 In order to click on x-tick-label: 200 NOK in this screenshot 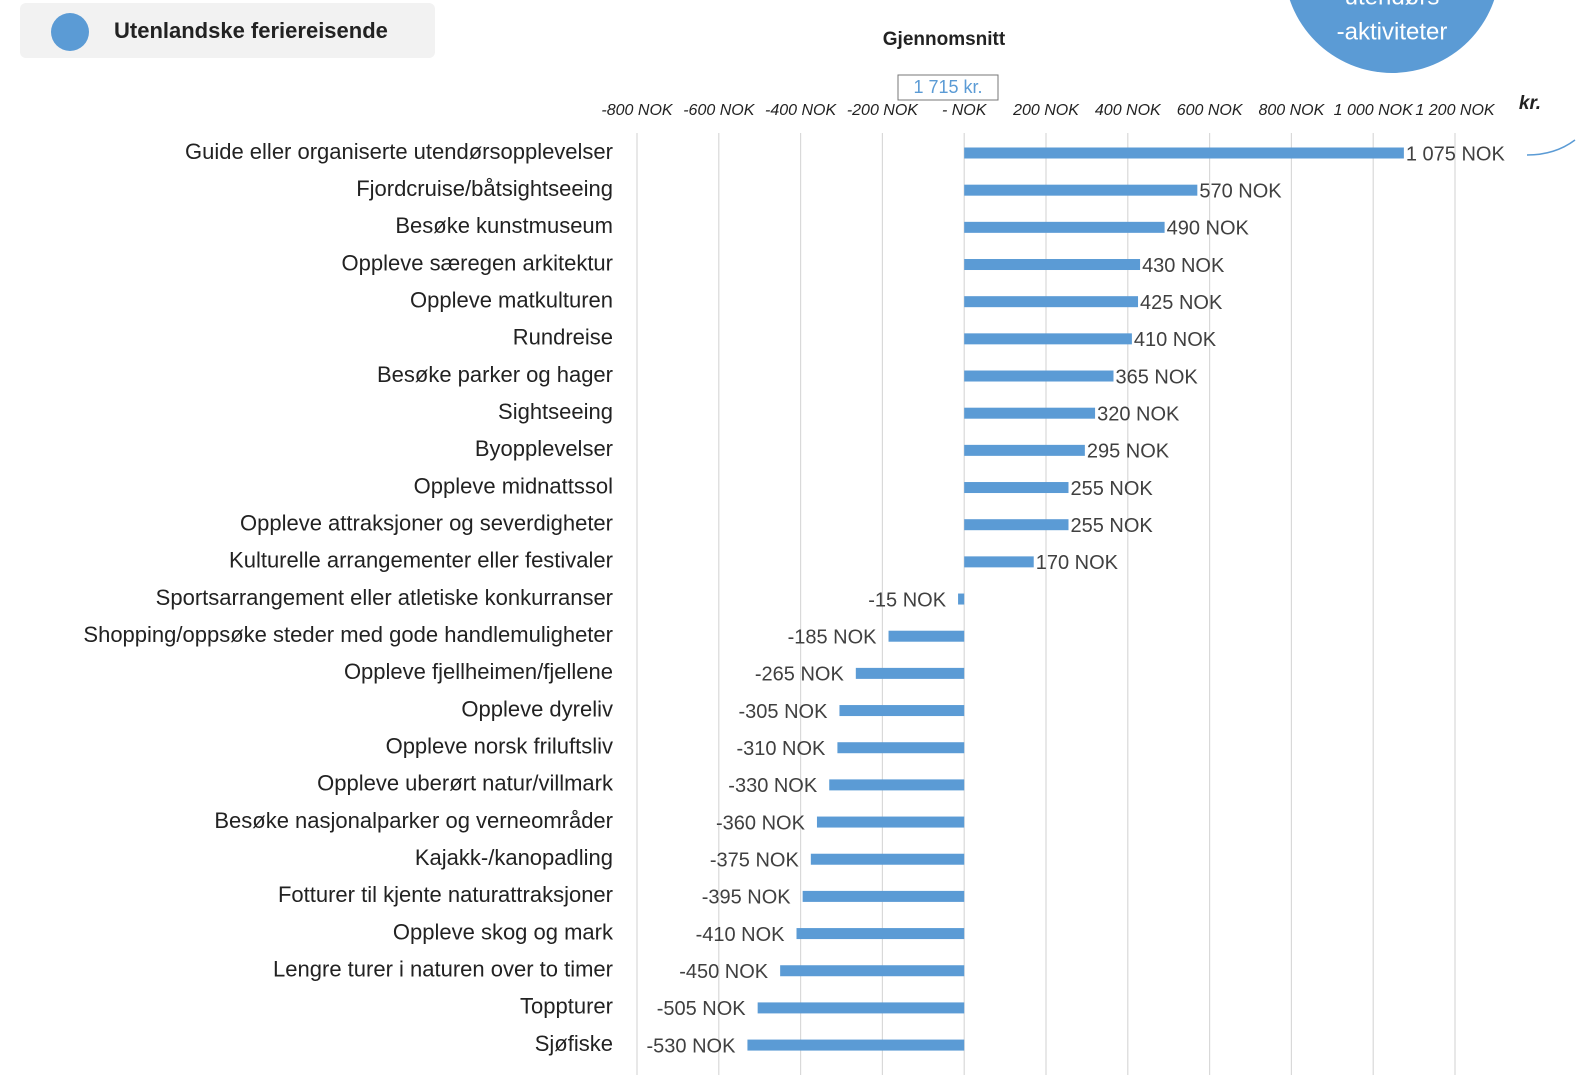, I will do `click(1046, 110)`.